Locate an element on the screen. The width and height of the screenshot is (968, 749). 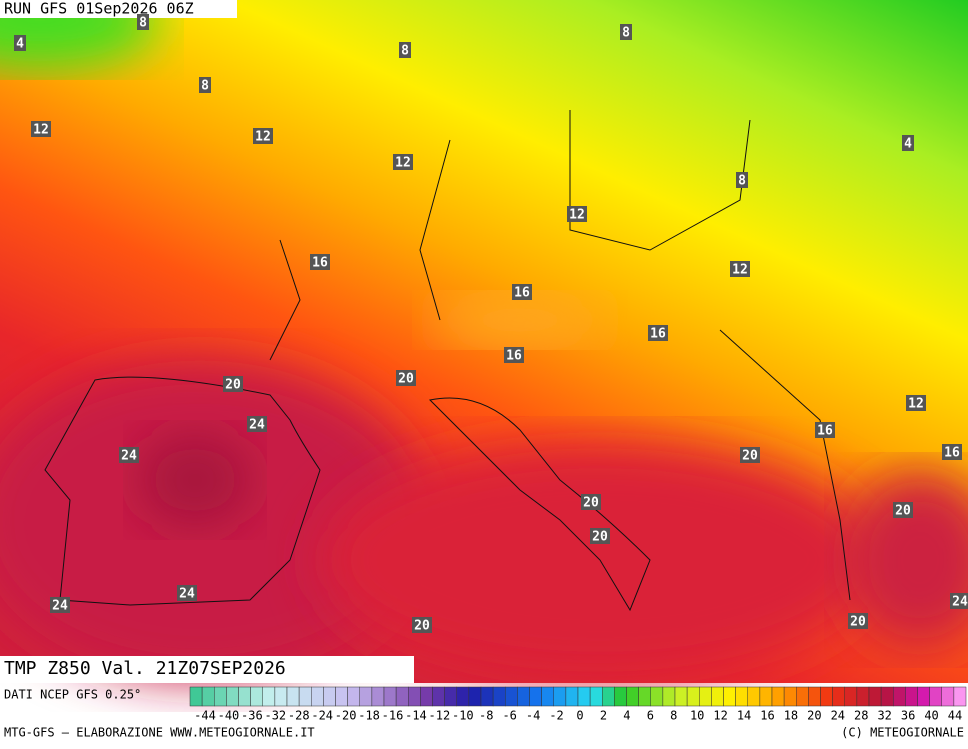
colorbar-tick-label: 12 is located at coordinates (720, 716).